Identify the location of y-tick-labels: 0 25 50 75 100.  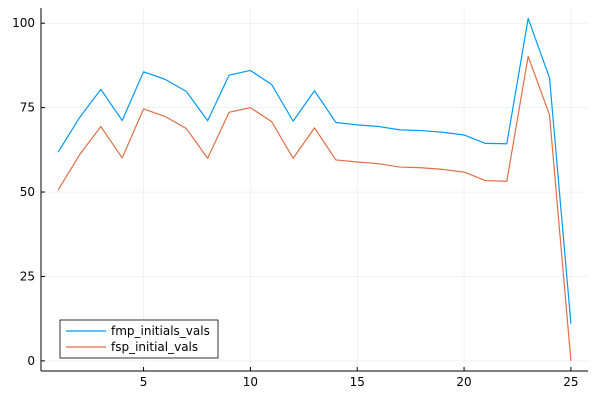
(23, 192).